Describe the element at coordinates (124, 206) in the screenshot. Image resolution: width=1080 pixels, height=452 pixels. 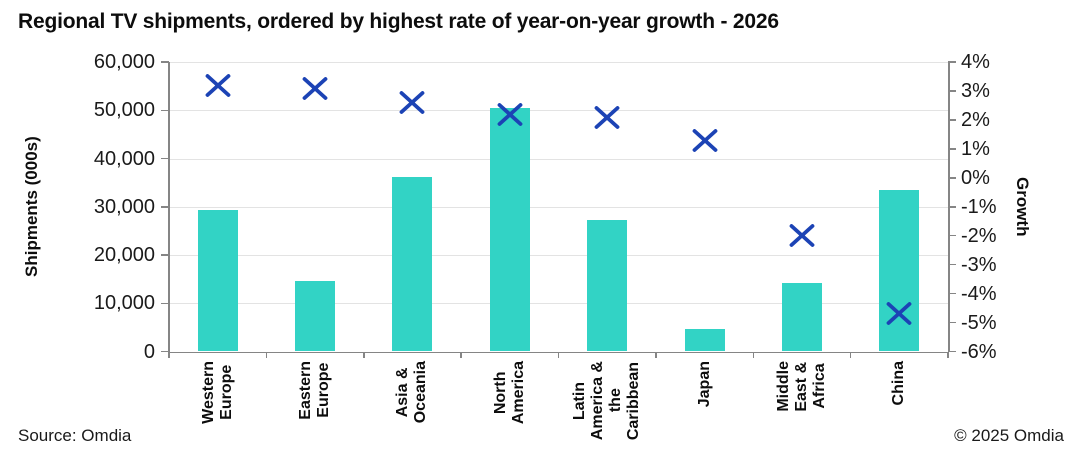
I see `left-axis-tick-label: 30,000` at that location.